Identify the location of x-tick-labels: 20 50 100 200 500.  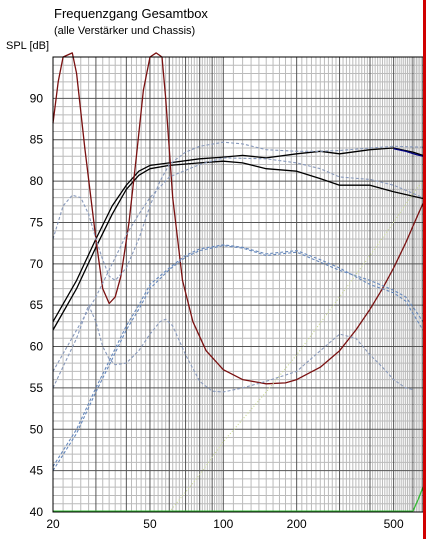
(225, 524).